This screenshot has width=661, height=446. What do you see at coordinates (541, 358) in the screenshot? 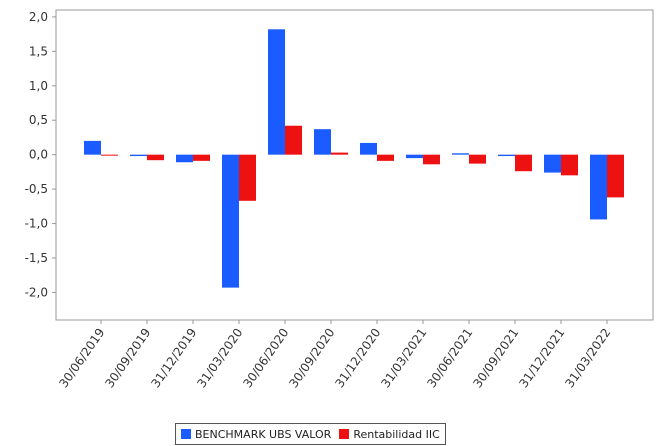
I see `x-tick-label: 31/12/2021` at bounding box center [541, 358].